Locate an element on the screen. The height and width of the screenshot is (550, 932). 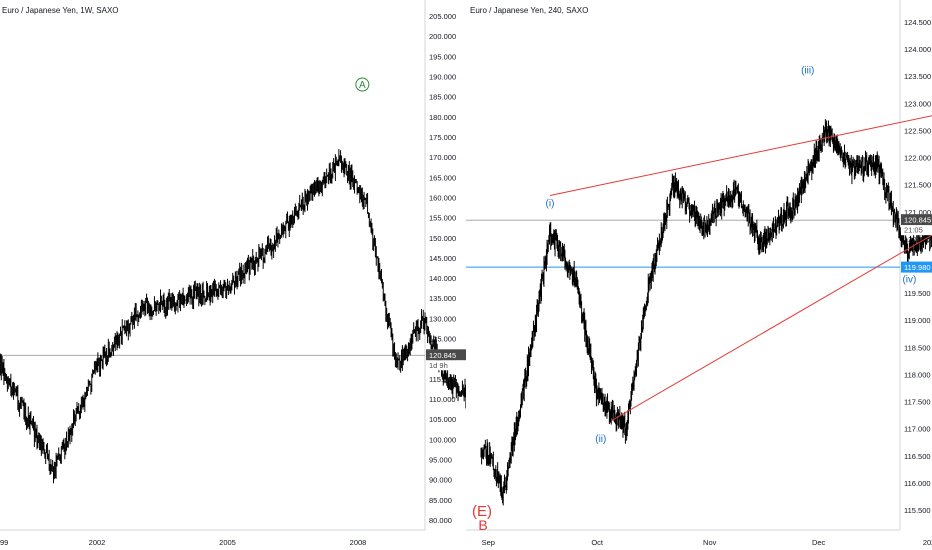
left-x-tick-label: 2005 is located at coordinates (227, 542).